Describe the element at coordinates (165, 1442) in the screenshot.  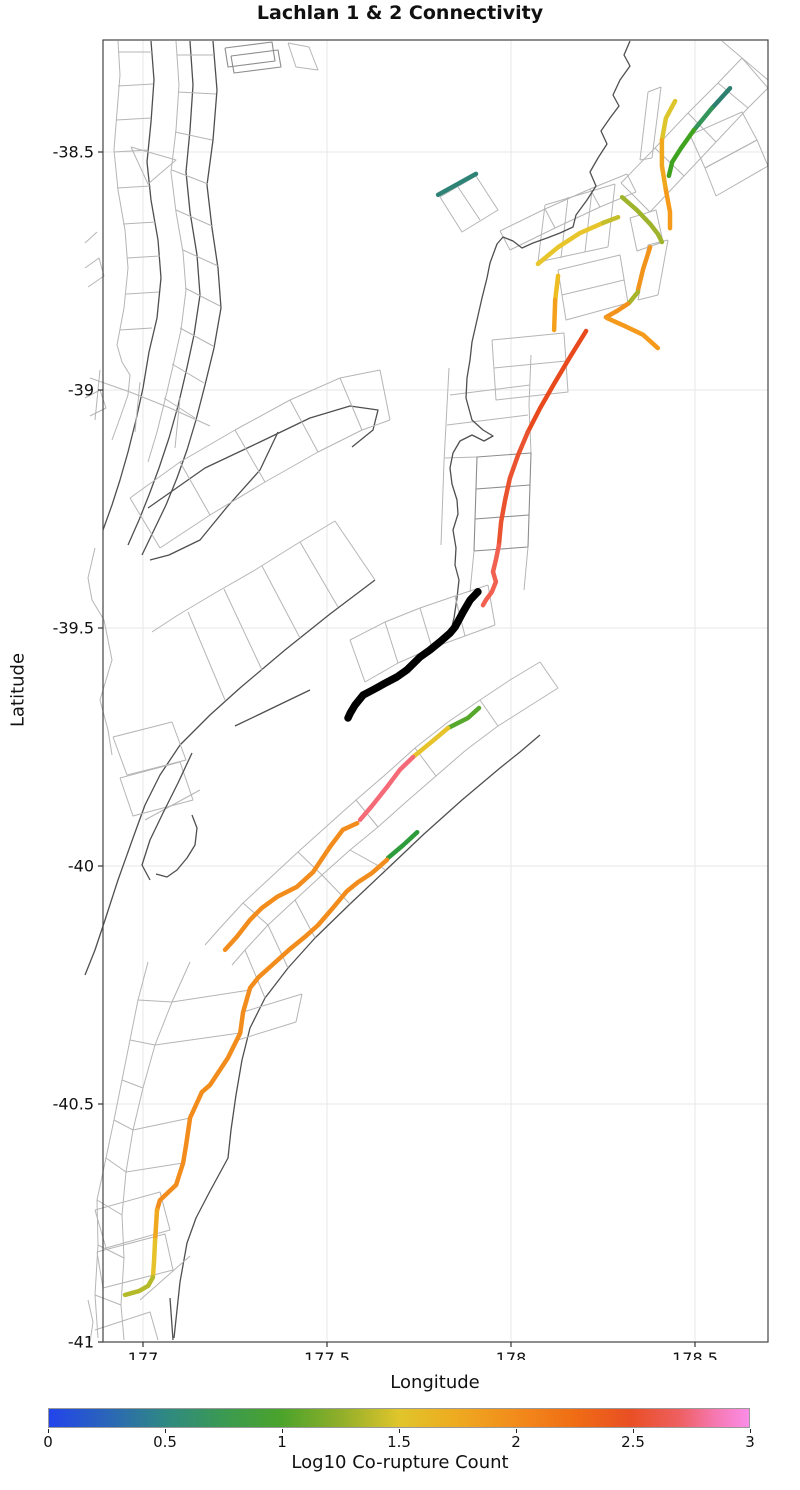
I see `colorbar-tick-label: 0.5` at that location.